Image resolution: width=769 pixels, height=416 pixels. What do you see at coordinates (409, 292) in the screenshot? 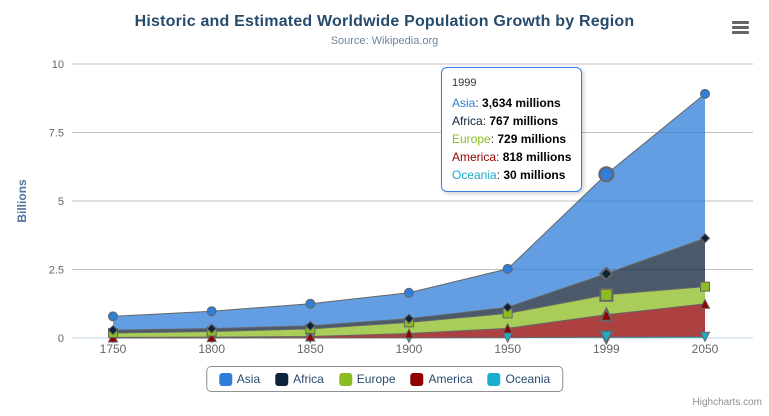
I see `marker-asia-1900` at bounding box center [409, 292].